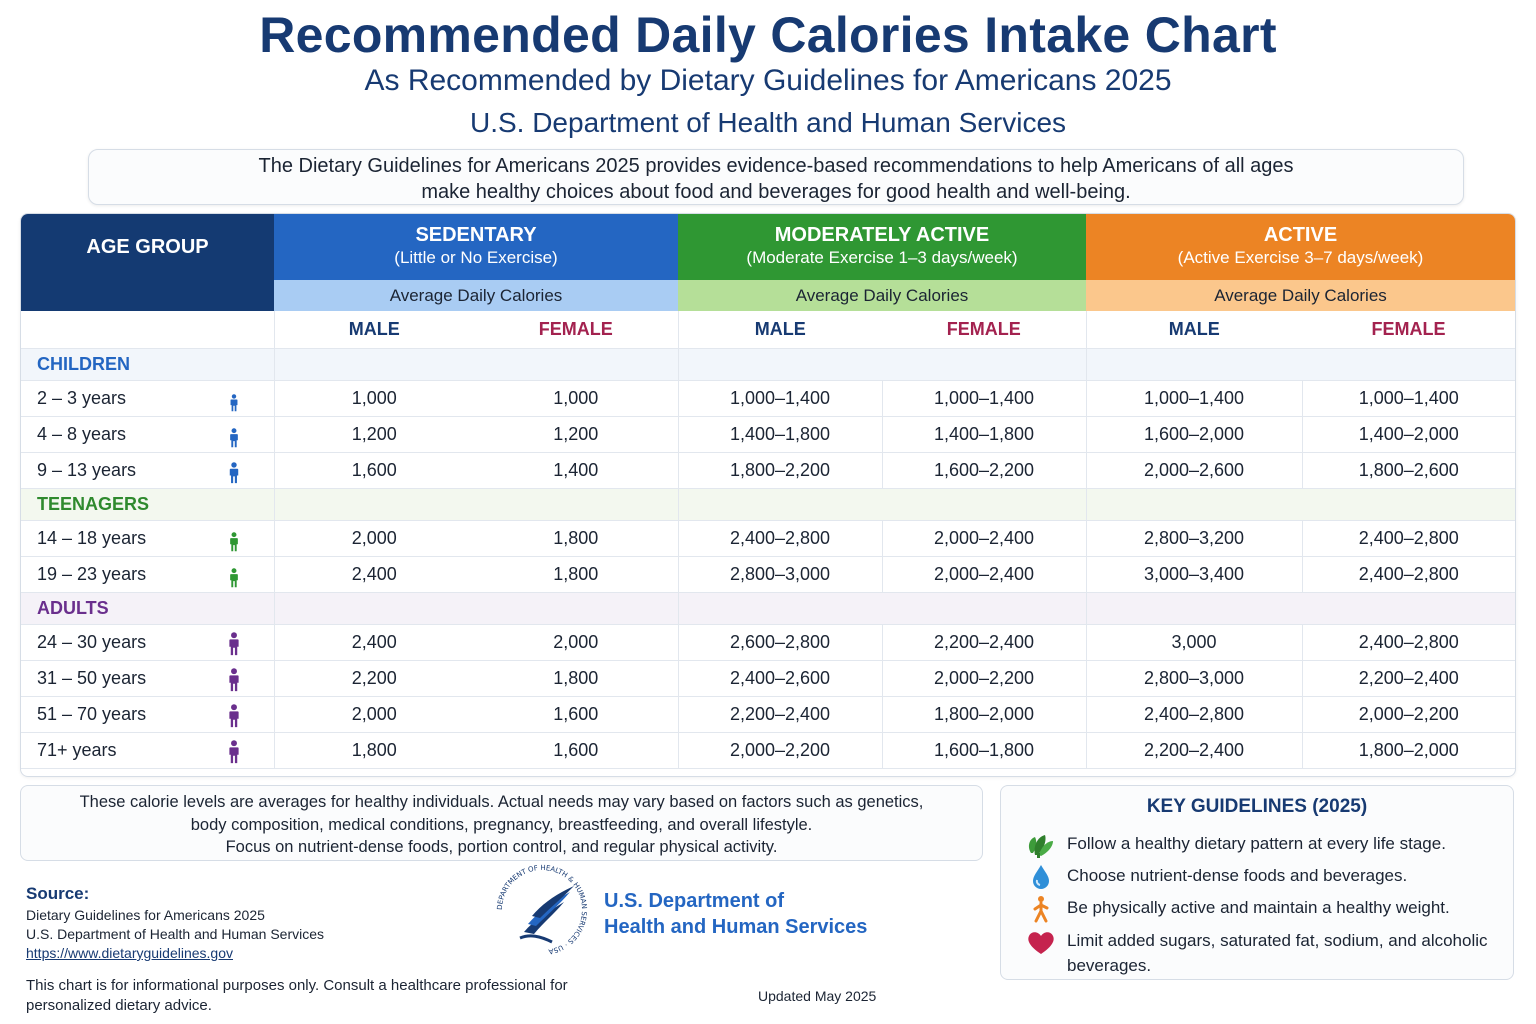 This screenshot has height=1024, width=1536. Describe the element at coordinates (1193, 434) in the screenshot. I see `calorie-value-cell: 1,600–2,000` at that location.